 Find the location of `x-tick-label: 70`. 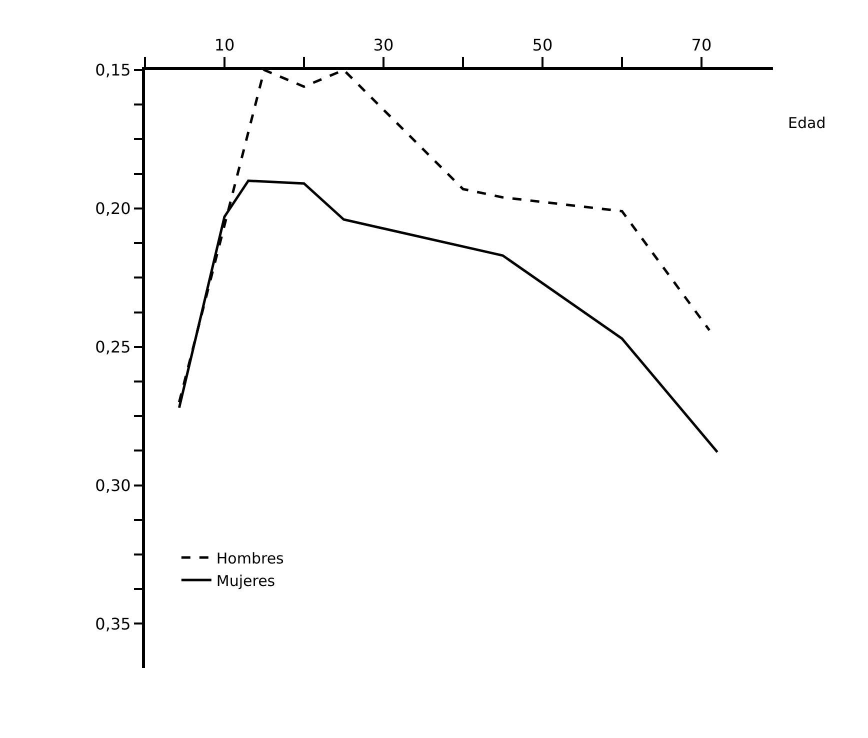

x-tick-label: 70 is located at coordinates (701, 45).